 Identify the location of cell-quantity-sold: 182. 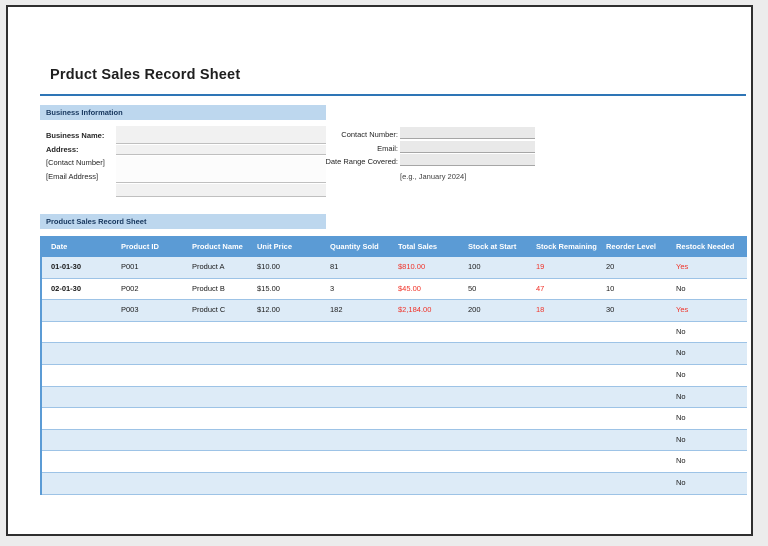
(336, 310).